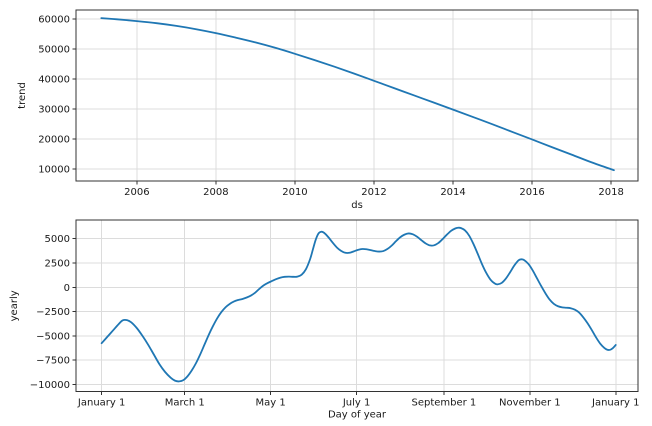  What do you see at coordinates (57, 239) in the screenshot?
I see `y-tick-label: 5000` at bounding box center [57, 239].